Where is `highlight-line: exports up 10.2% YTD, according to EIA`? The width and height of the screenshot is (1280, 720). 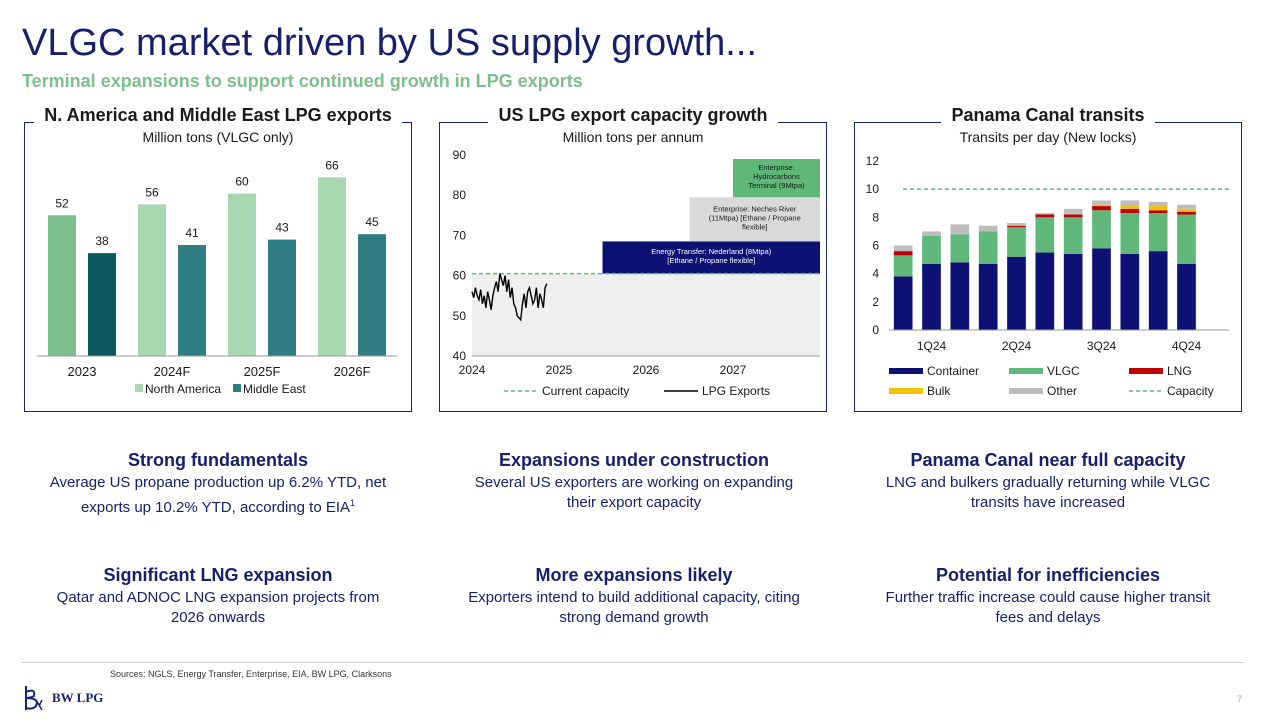 highlight-line: exports up 10.2% YTD, according to EIA is located at coordinates (215, 507).